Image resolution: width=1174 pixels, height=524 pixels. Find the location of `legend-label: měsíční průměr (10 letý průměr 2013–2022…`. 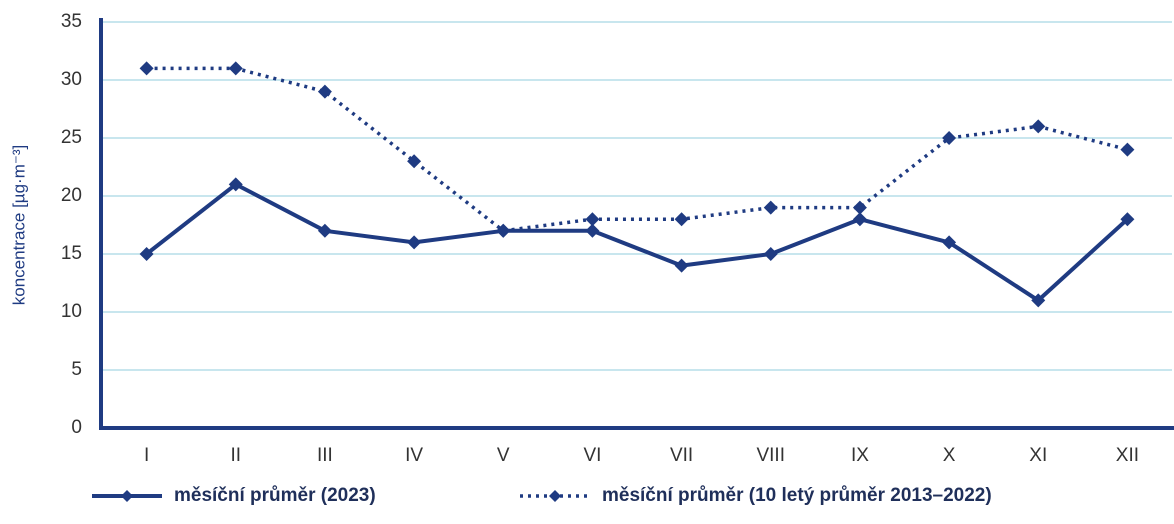

legend-label: měsíční průměr (10 letý průměr 2013–2022… is located at coordinates (797, 495).